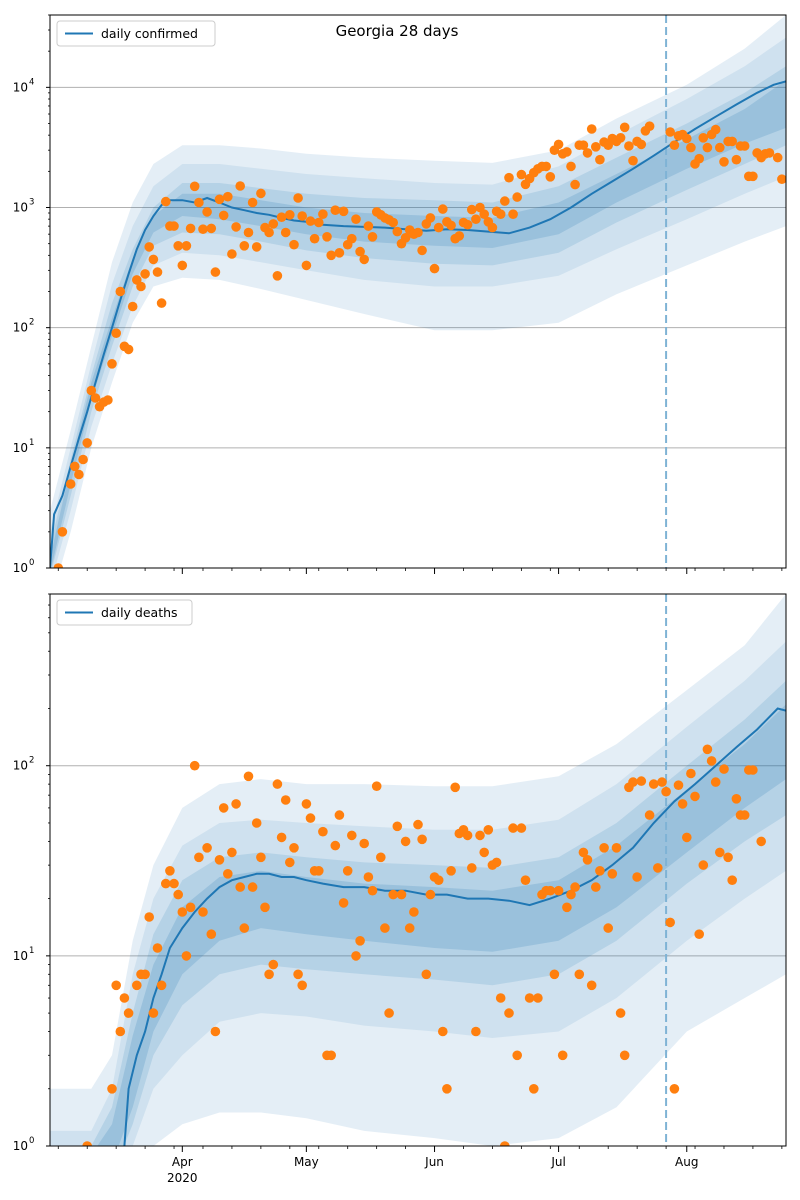 The height and width of the screenshot is (1200, 800). Describe the element at coordinates (31, 951) in the screenshot. I see `ytick-label-exp-1: 1` at that location.